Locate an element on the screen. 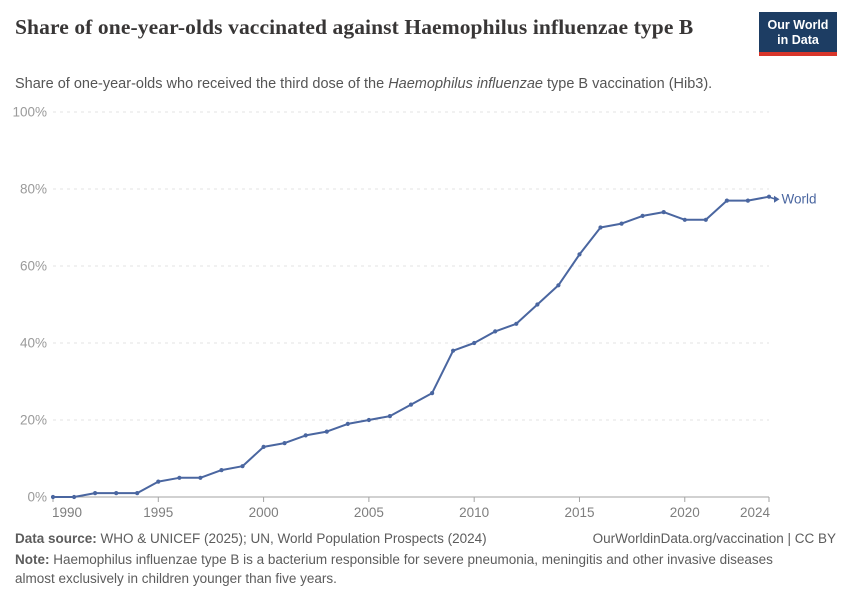 The height and width of the screenshot is (600, 850). series-label-world: World is located at coordinates (799, 199).